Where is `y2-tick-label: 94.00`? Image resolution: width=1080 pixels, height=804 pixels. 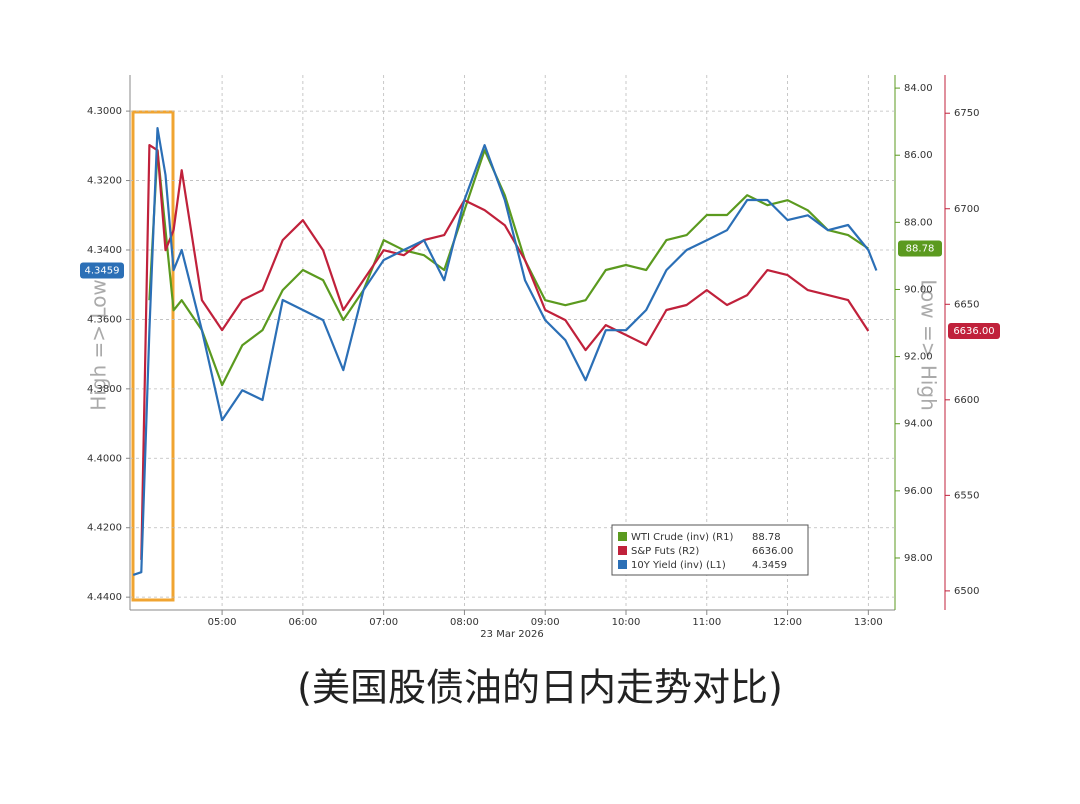 y2-tick-label: 94.00 is located at coordinates (918, 424).